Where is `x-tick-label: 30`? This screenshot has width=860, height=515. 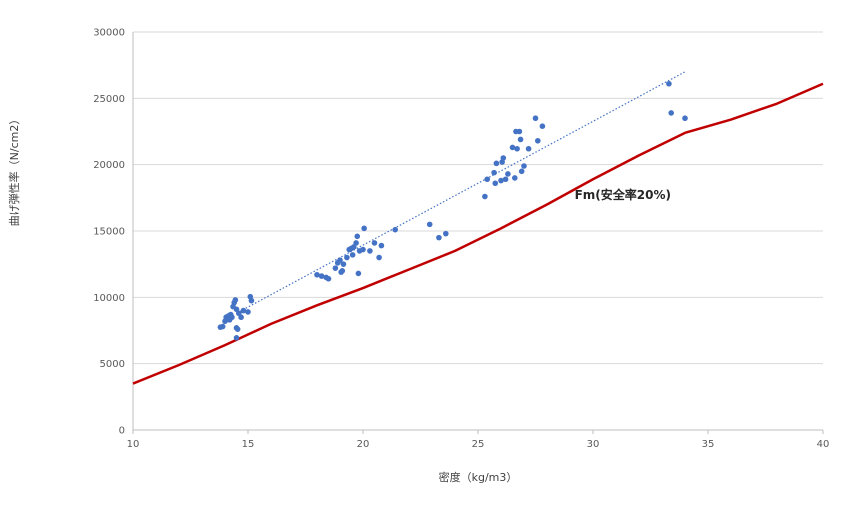 x-tick-label: 30 is located at coordinates (593, 444).